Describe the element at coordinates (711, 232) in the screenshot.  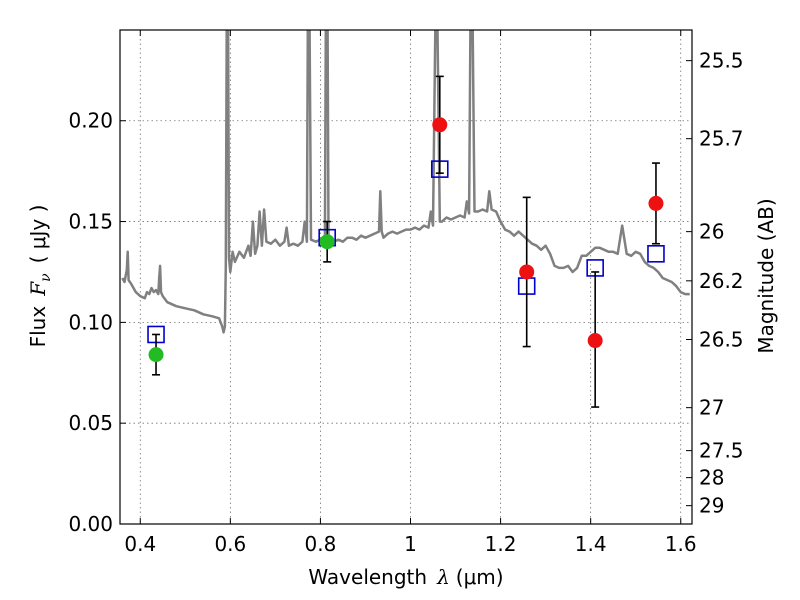
I see `y2-tick-label: 26` at that location.